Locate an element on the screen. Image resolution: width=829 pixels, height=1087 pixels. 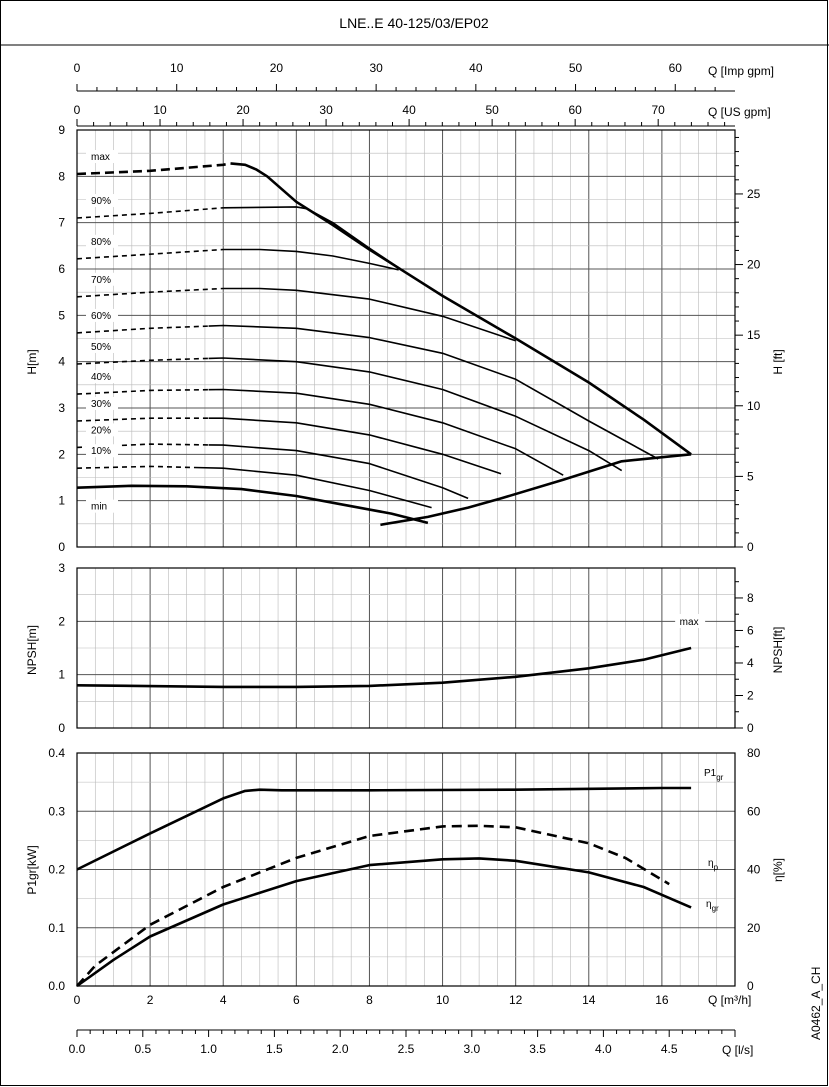
h-ft-tick-label: 15 is located at coordinates (754, 335).